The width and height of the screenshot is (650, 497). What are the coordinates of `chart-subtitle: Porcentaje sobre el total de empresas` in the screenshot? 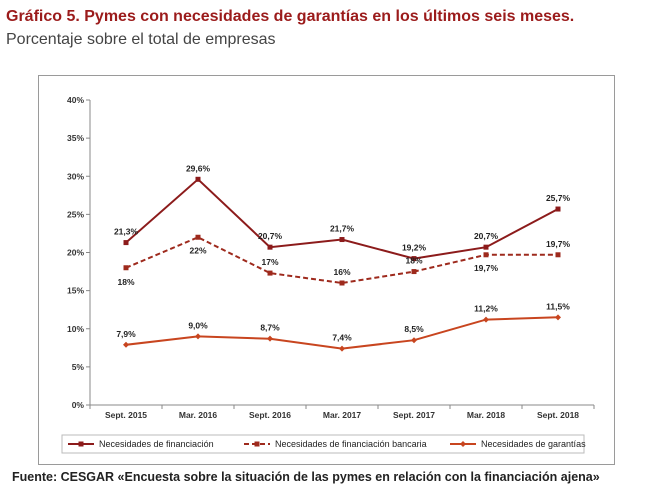 It's located at (141, 39).